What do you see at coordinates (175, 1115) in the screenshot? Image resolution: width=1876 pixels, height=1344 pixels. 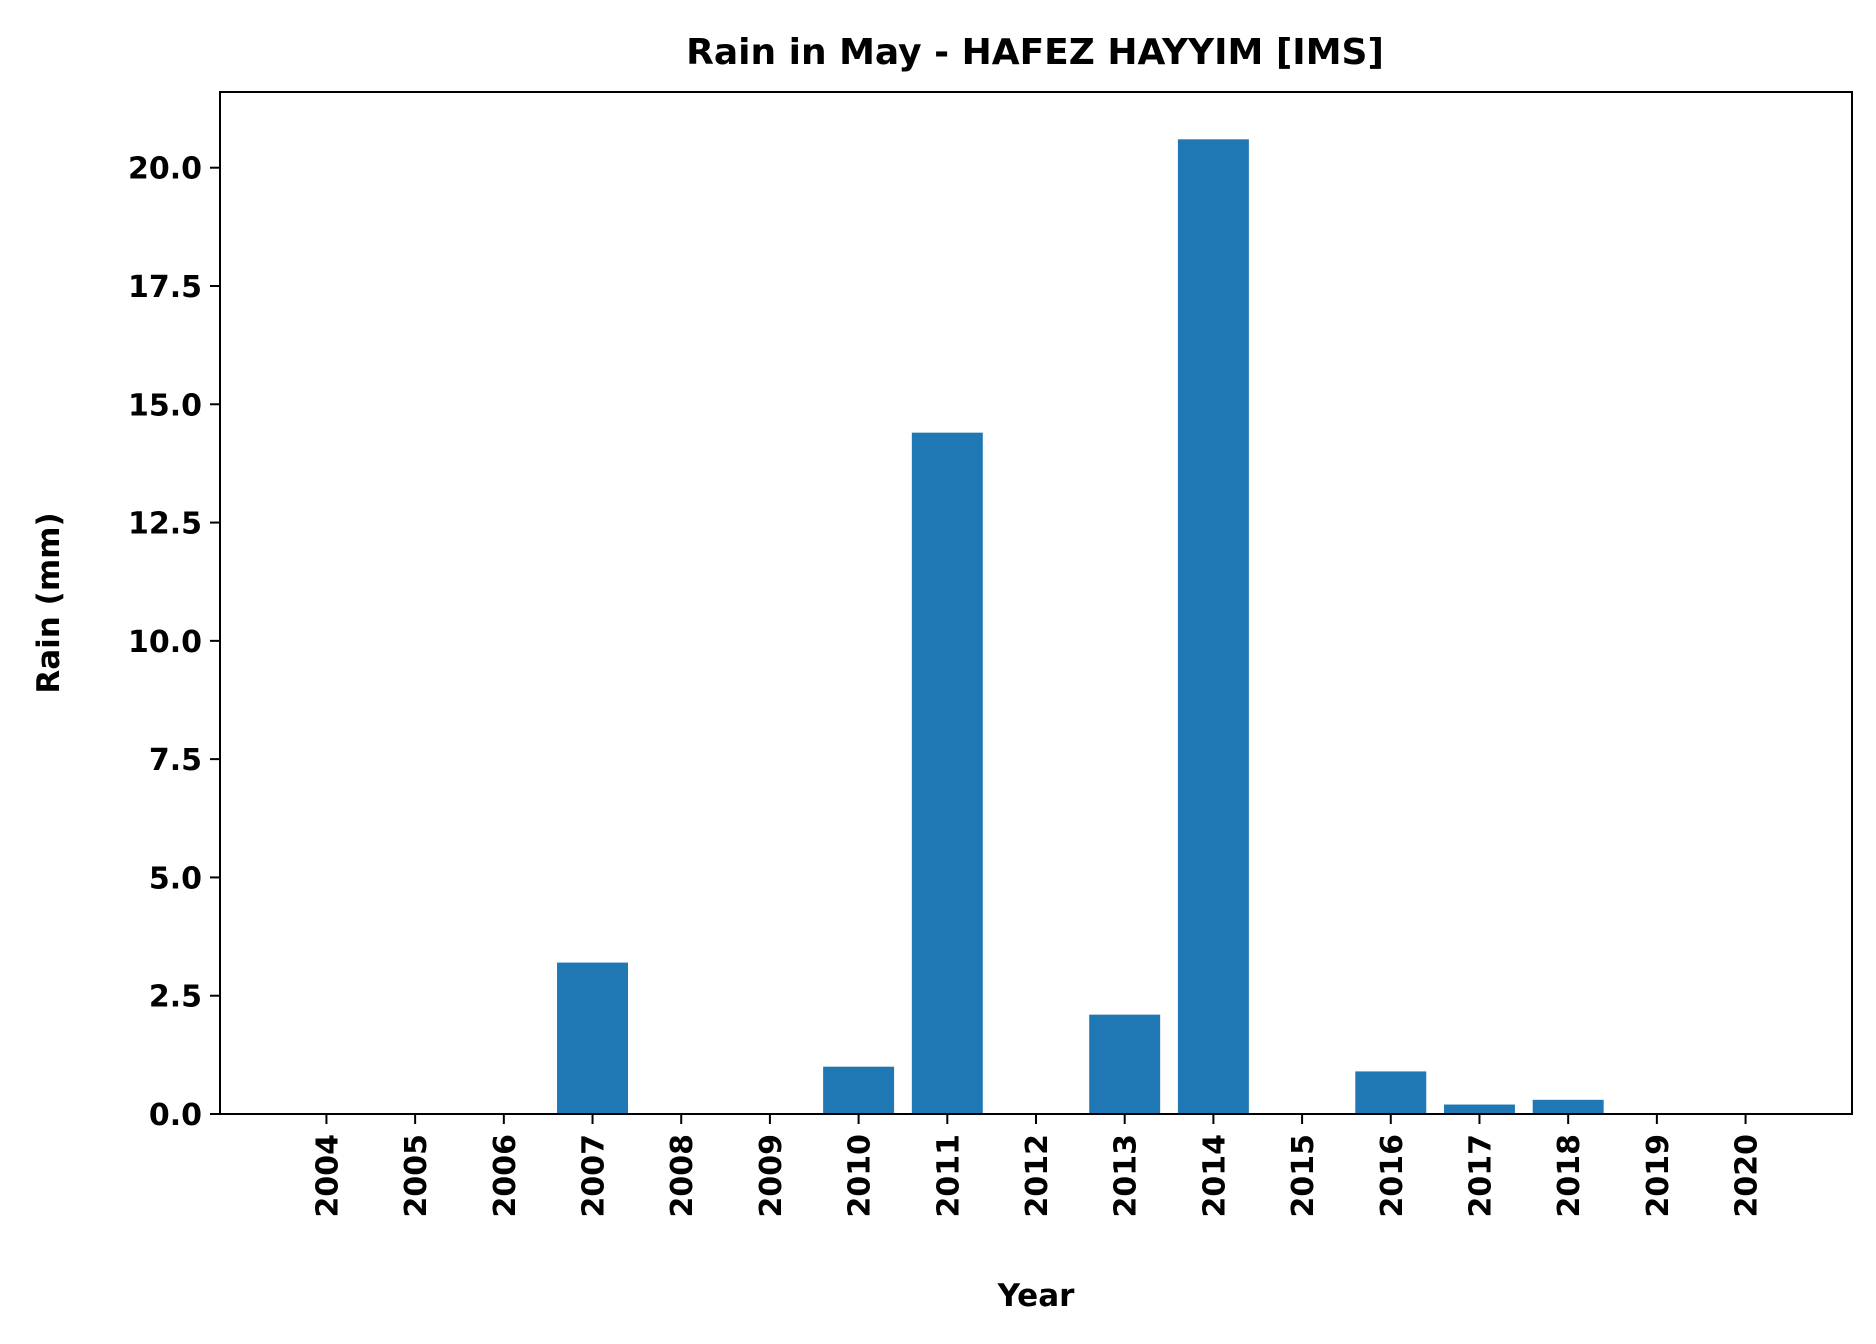 I see `y-tick-label: 0.0` at bounding box center [175, 1115].